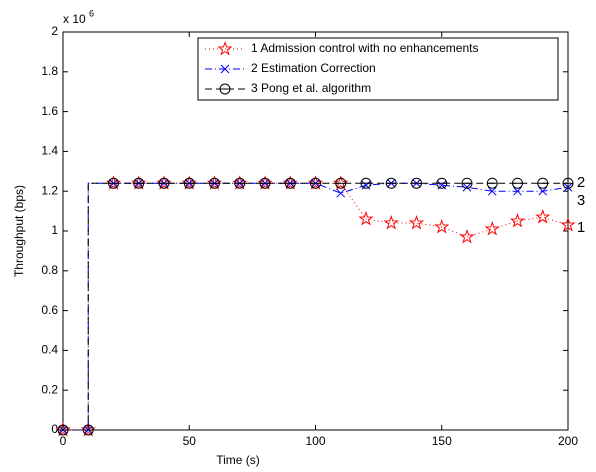  I want to click on y-tick-label: 0.4, so click(49, 350).